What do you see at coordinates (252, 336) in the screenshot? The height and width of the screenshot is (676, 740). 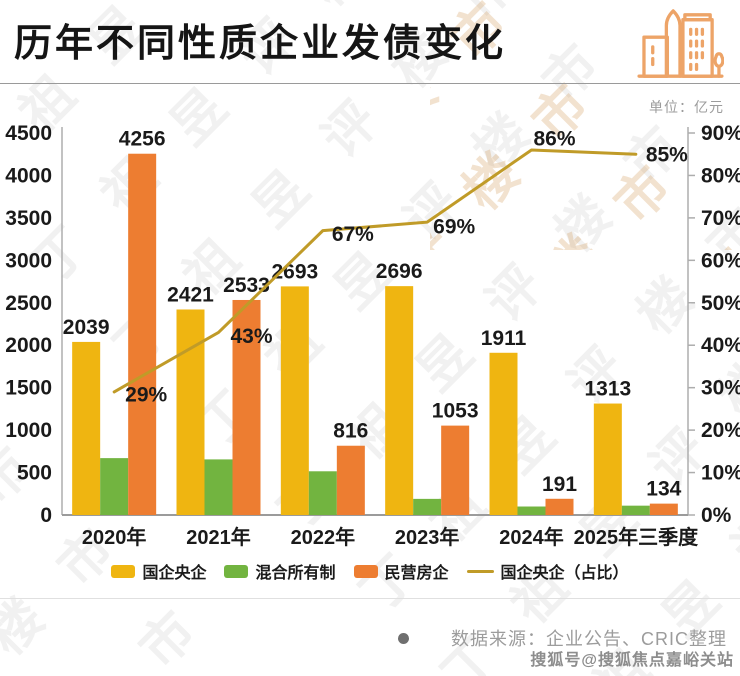 I see `svg-text: 43%` at bounding box center [252, 336].